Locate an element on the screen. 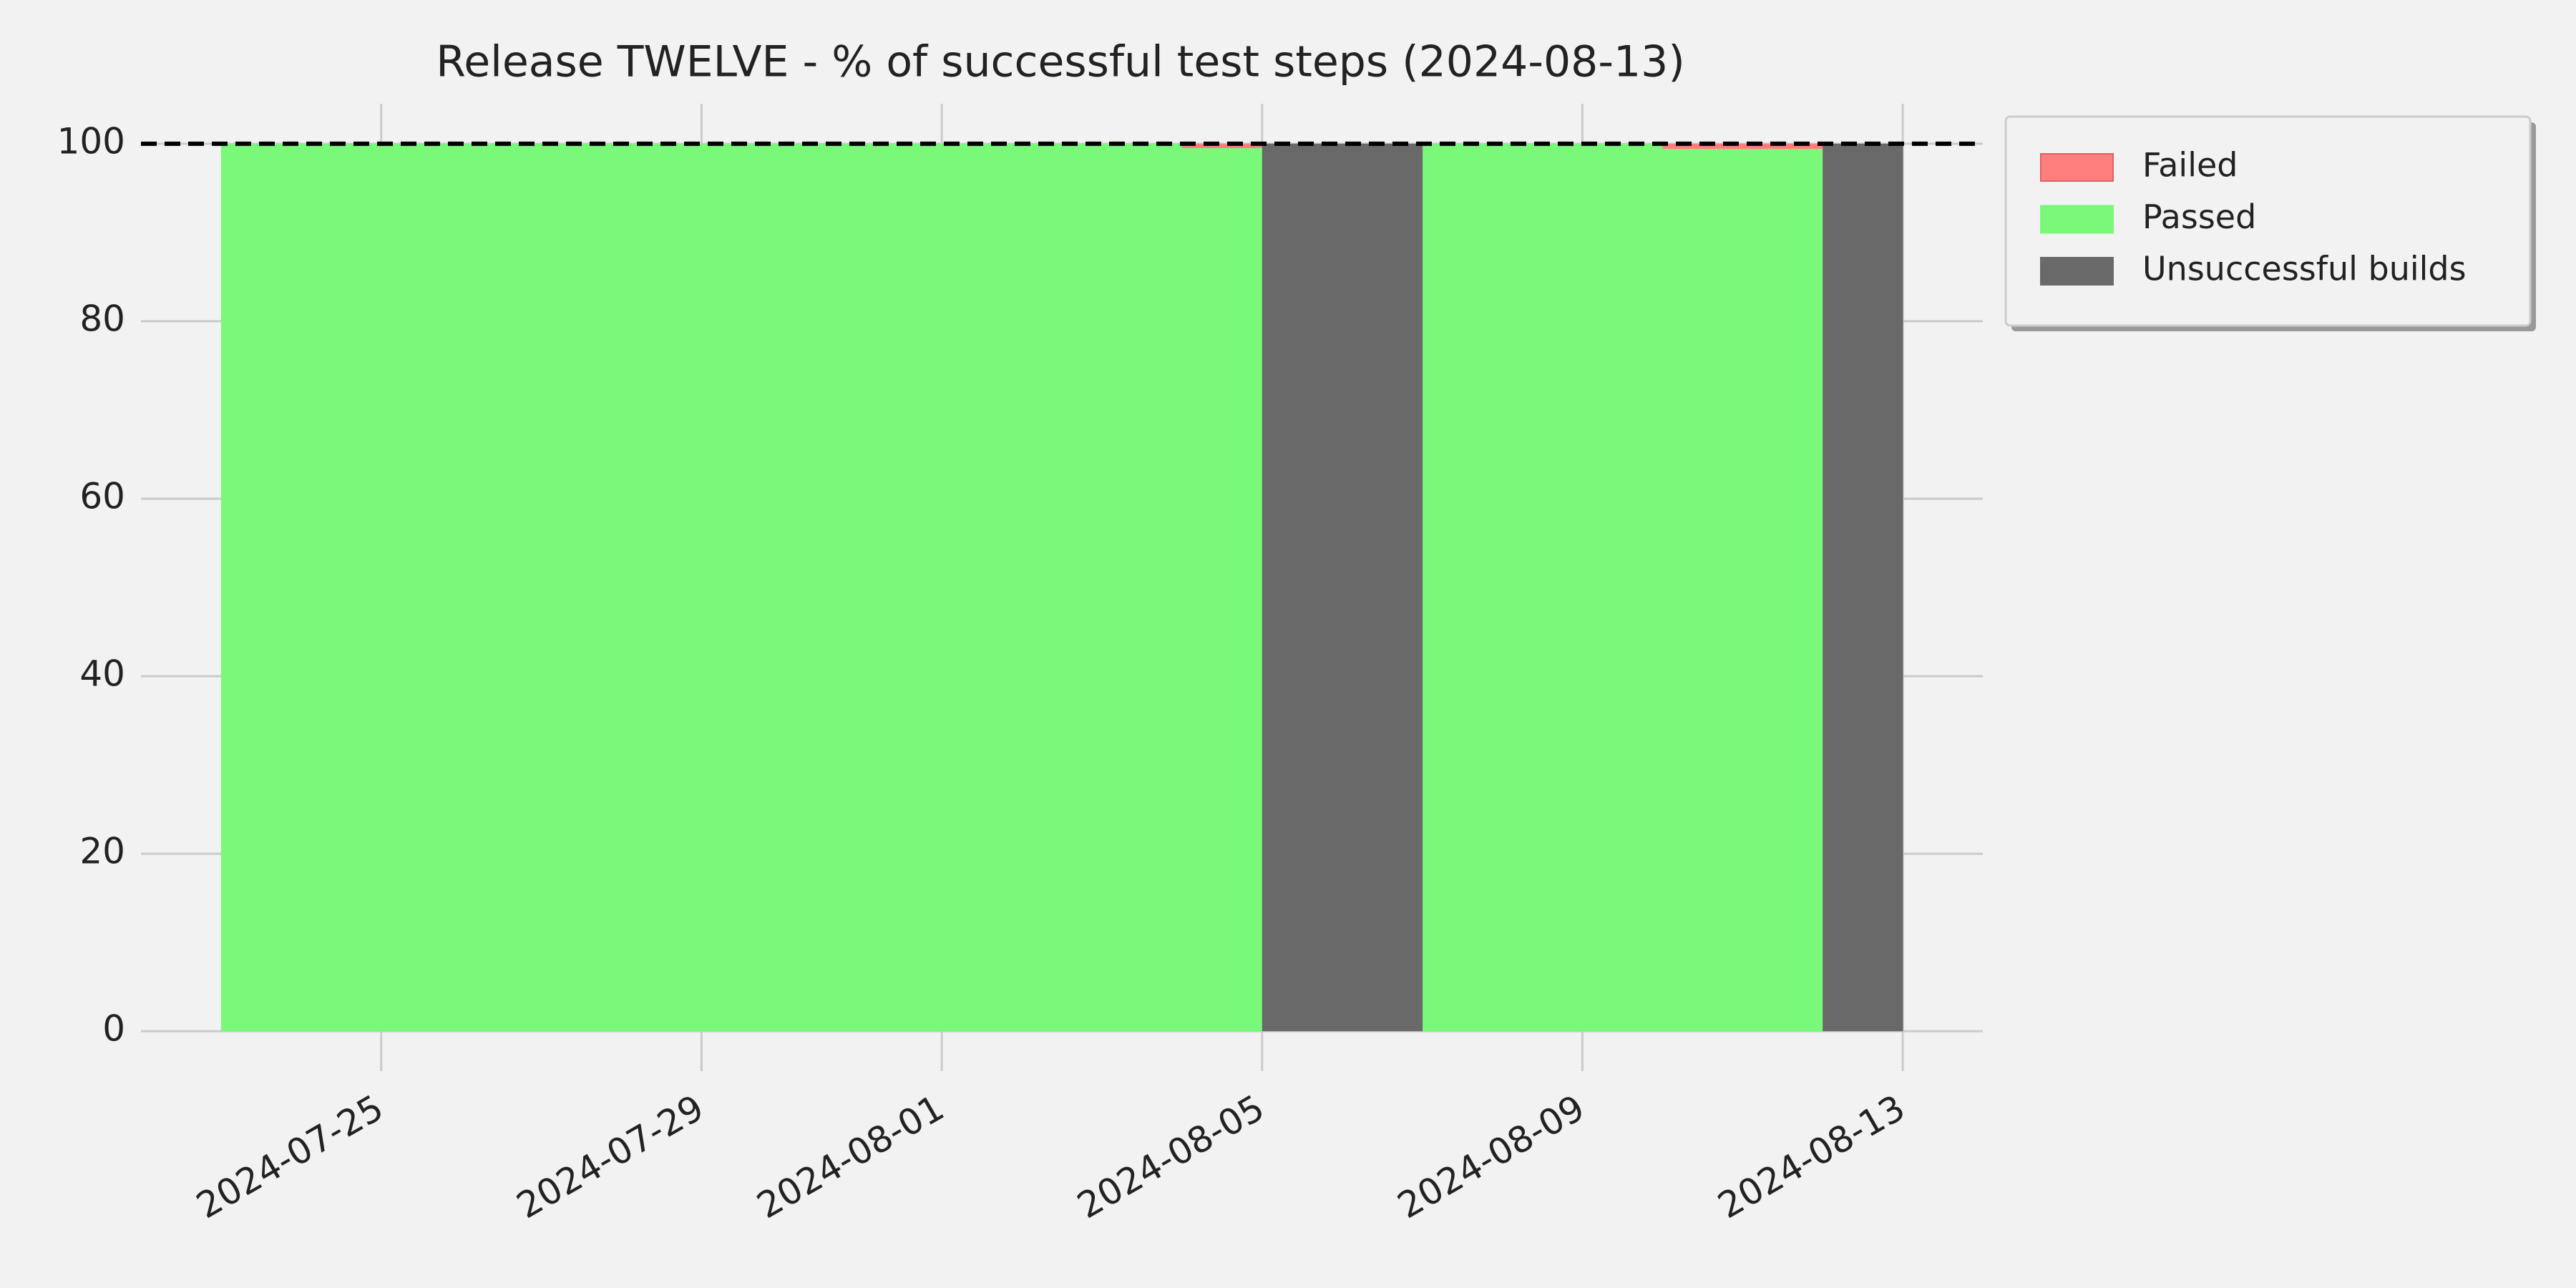 The width and height of the screenshot is (2576, 1288). legend is located at coordinates (2268, 221).